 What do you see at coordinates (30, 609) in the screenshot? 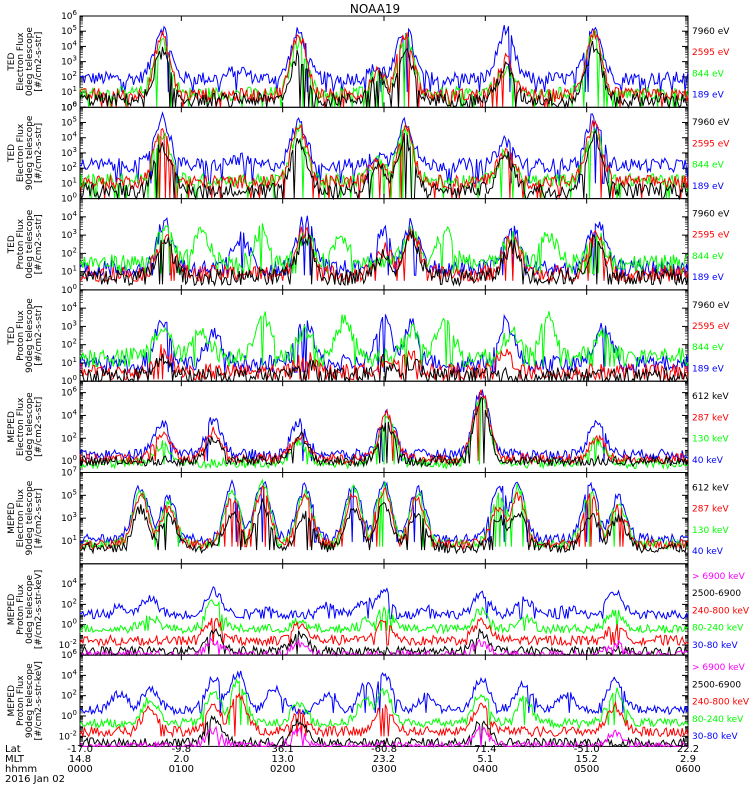
I see `y-axis-label-line: 0deg telescope` at bounding box center [30, 609].